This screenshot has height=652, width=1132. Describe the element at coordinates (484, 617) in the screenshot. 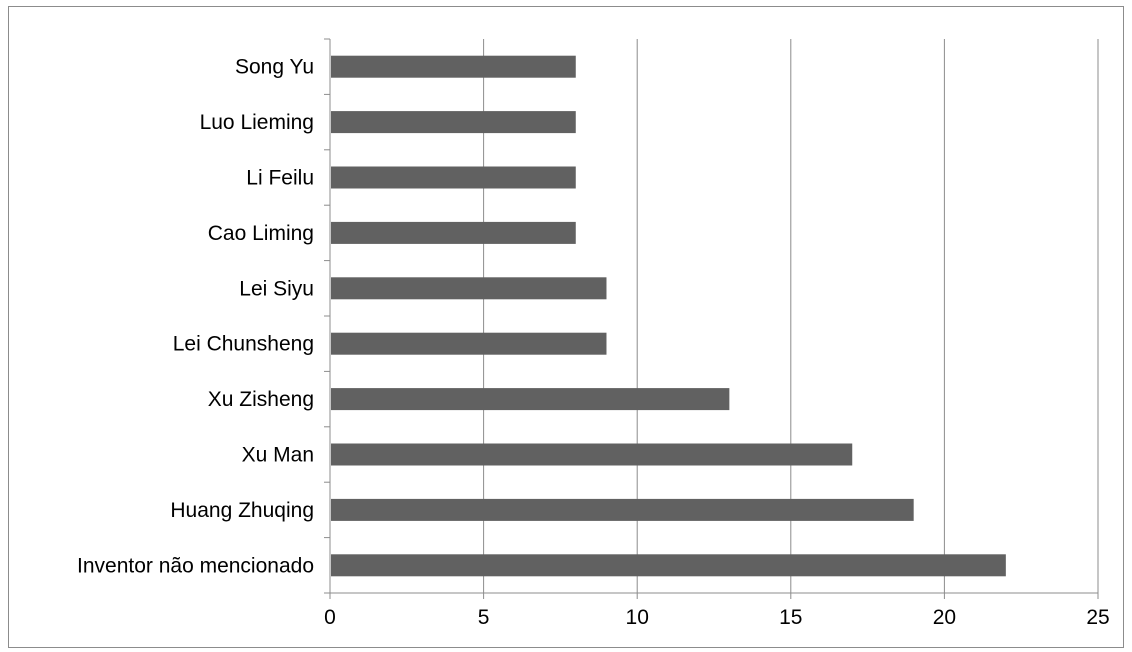

I see `x-tick-label: 5` at that location.